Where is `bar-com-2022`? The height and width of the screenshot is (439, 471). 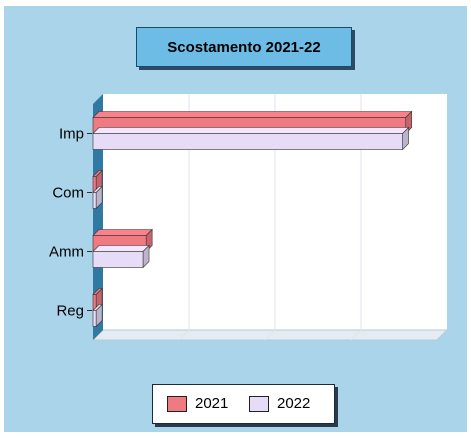 bar-com-2022 is located at coordinates (94, 200).